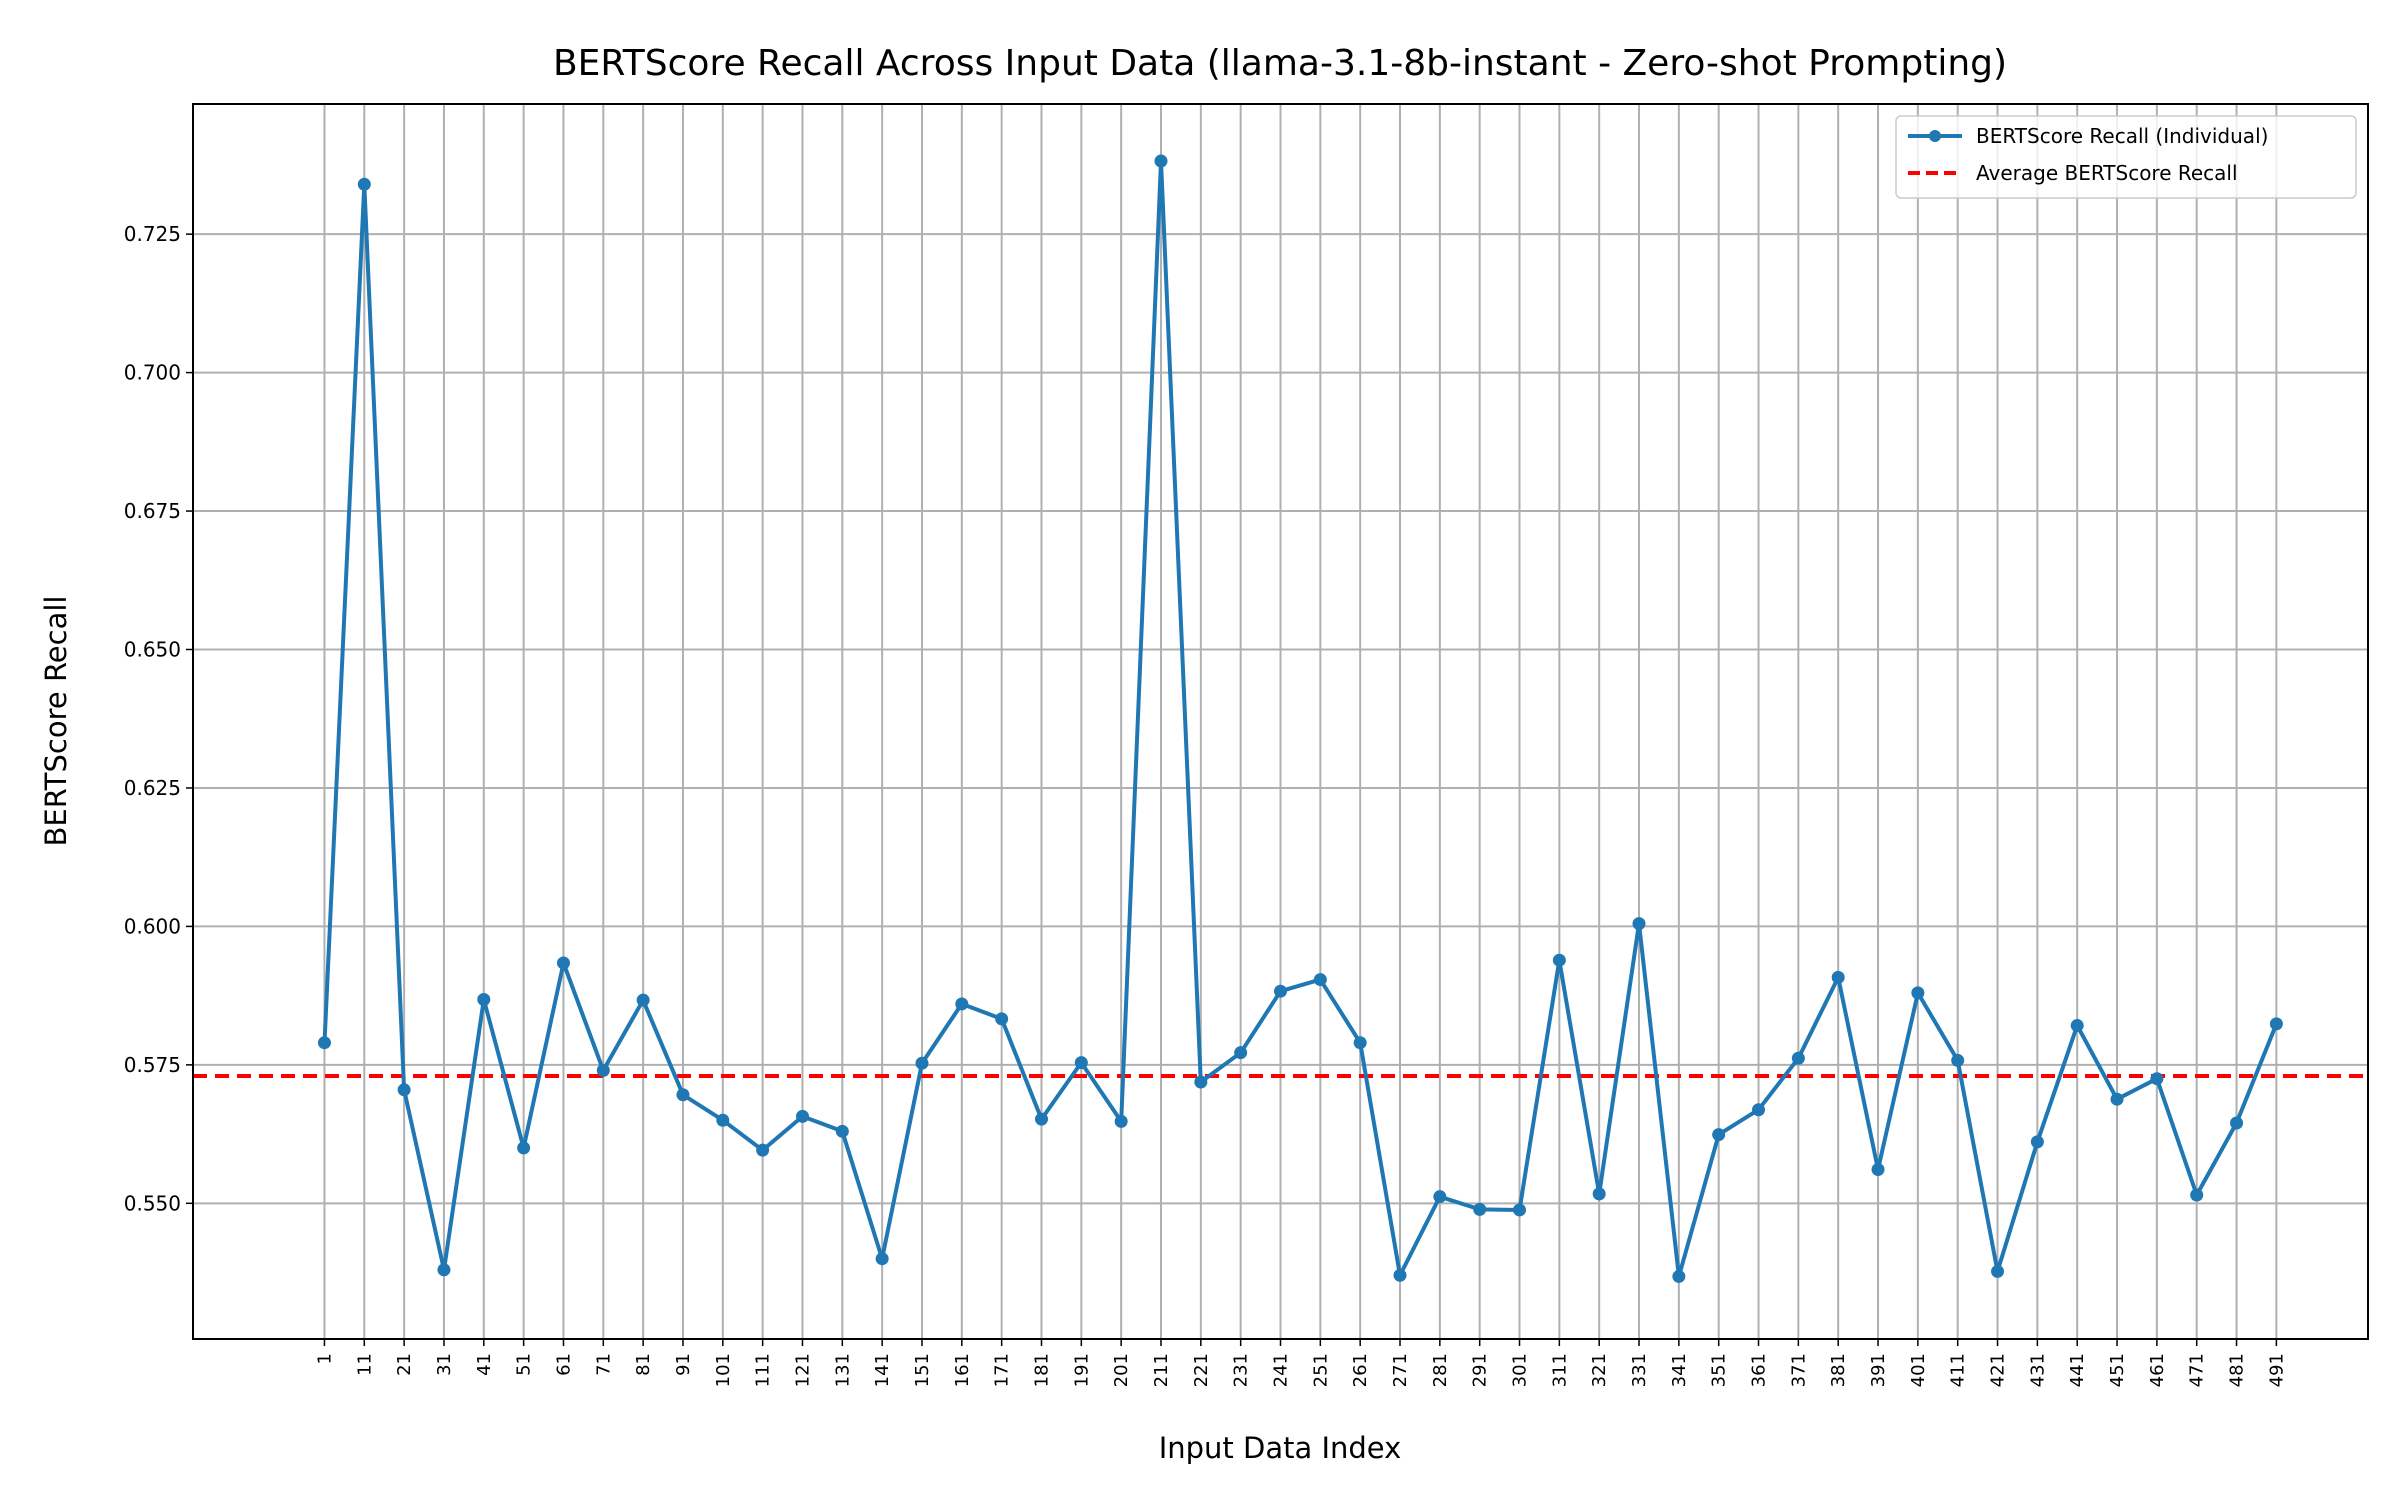 The image size is (2400, 1500). I want to click on y-tick-label: 0.575, so click(152, 1065).